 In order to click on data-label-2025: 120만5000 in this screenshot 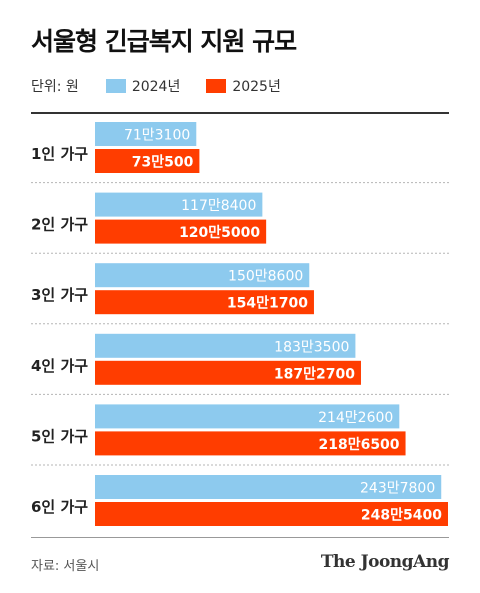, I will do `click(219, 233)`.